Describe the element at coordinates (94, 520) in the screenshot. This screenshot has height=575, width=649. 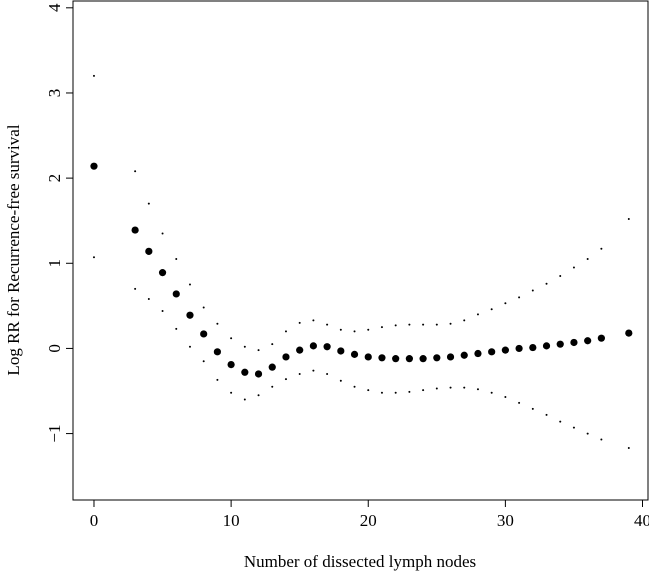
I see `x-tick-label: 0` at that location.